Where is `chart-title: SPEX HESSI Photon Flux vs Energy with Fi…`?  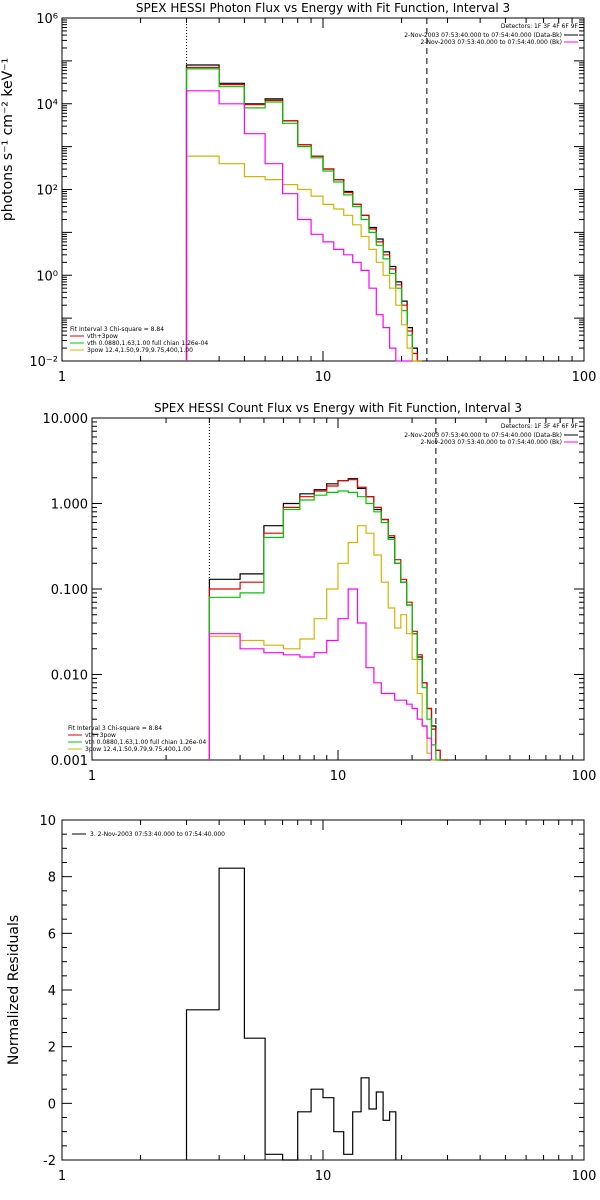 chart-title: SPEX HESSI Photon Flux vs Energy with Fi… is located at coordinates (323, 8).